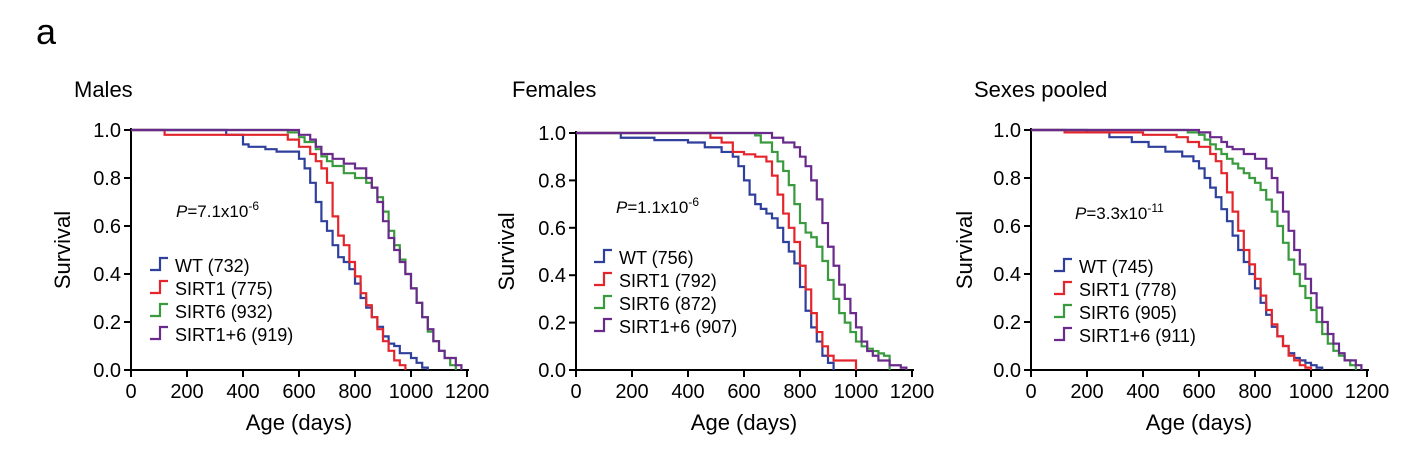  What do you see at coordinates (678, 327) in the screenshot?
I see `legend-sirt1plus6-label: SIRT1+6 (907)` at bounding box center [678, 327].